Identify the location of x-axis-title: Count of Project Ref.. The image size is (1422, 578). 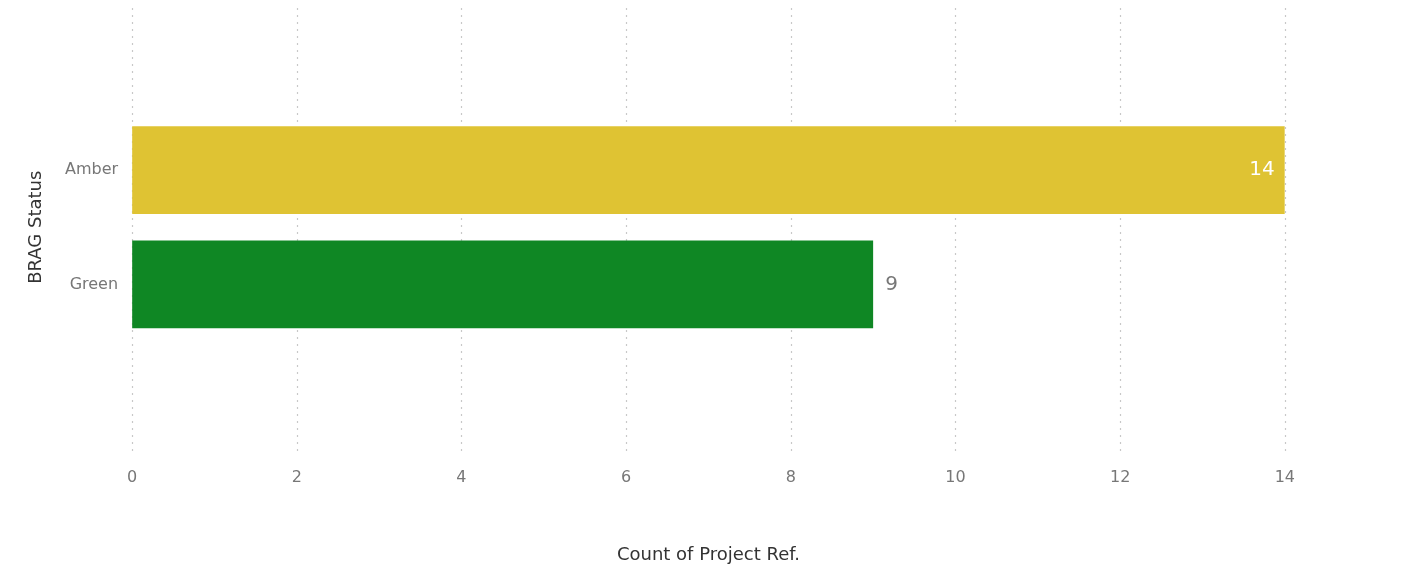
(708, 553).